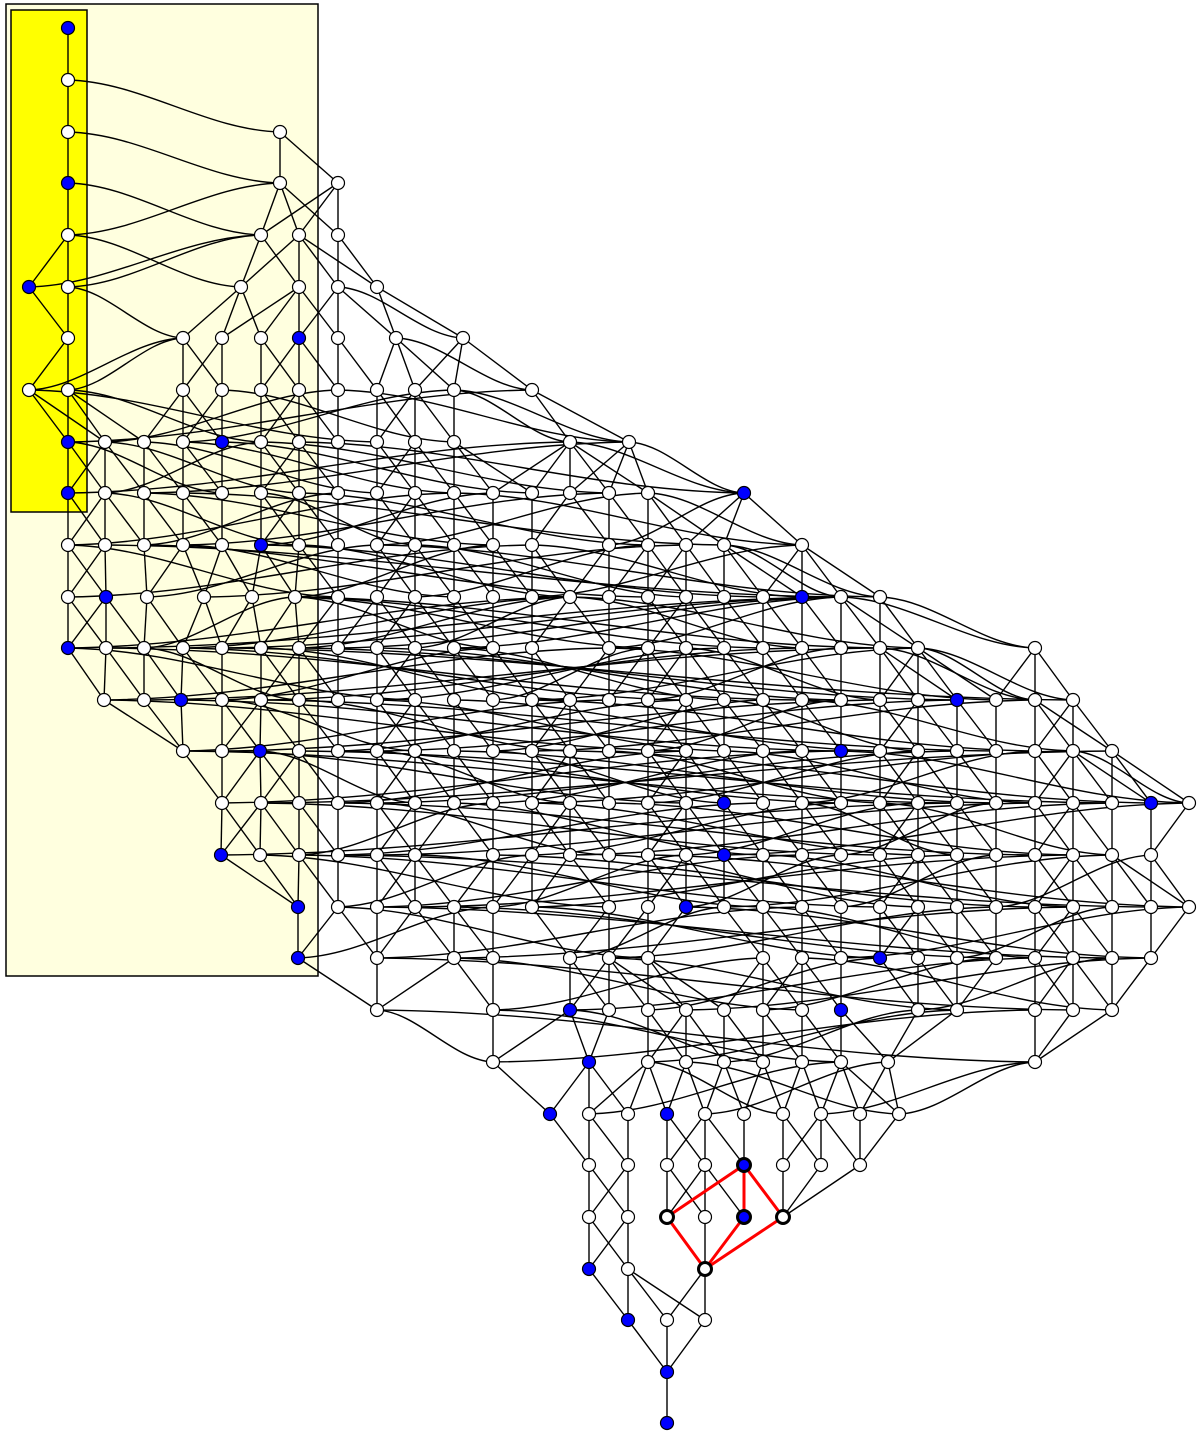 This screenshot has width=1202, height=1434. I want to click on highlight-edges-layer, so click(725, 1217).